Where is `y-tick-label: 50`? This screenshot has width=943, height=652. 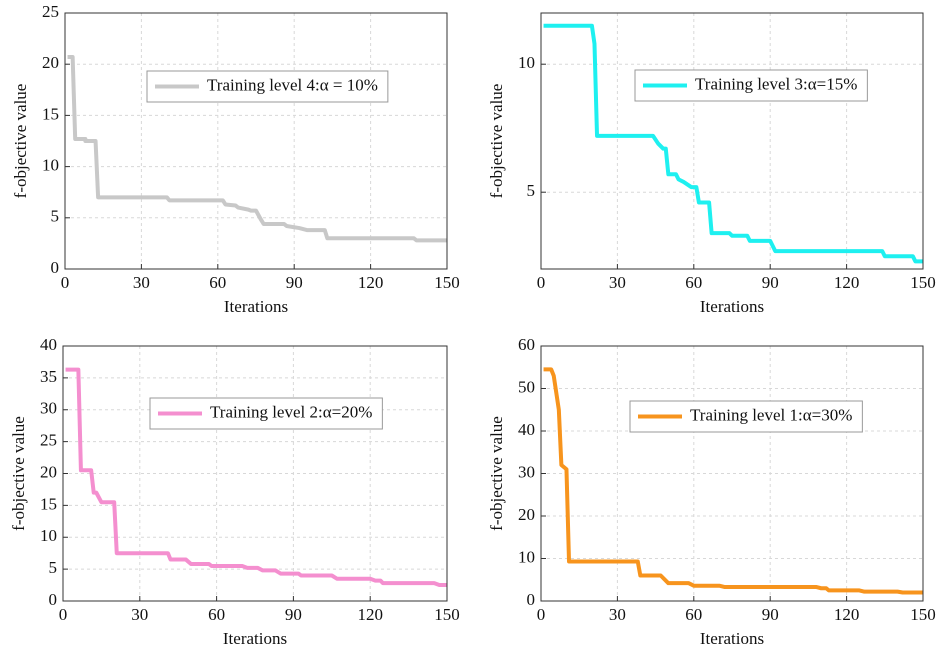 y-tick-label: 50 is located at coordinates (526, 386).